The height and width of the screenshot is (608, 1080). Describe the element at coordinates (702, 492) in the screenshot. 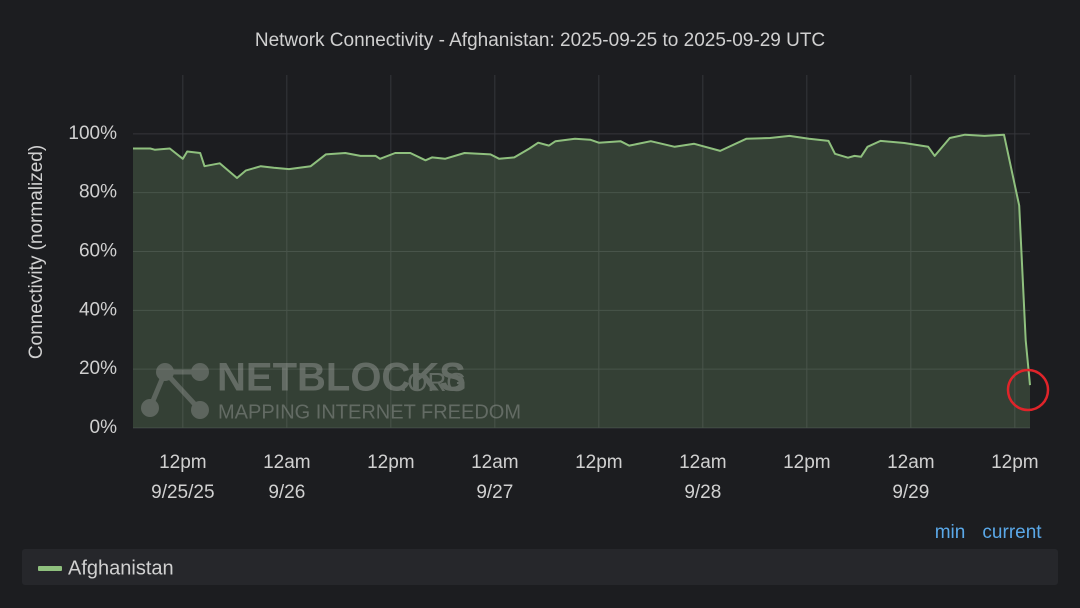

I see `x-tick-date: 9/28` at that location.